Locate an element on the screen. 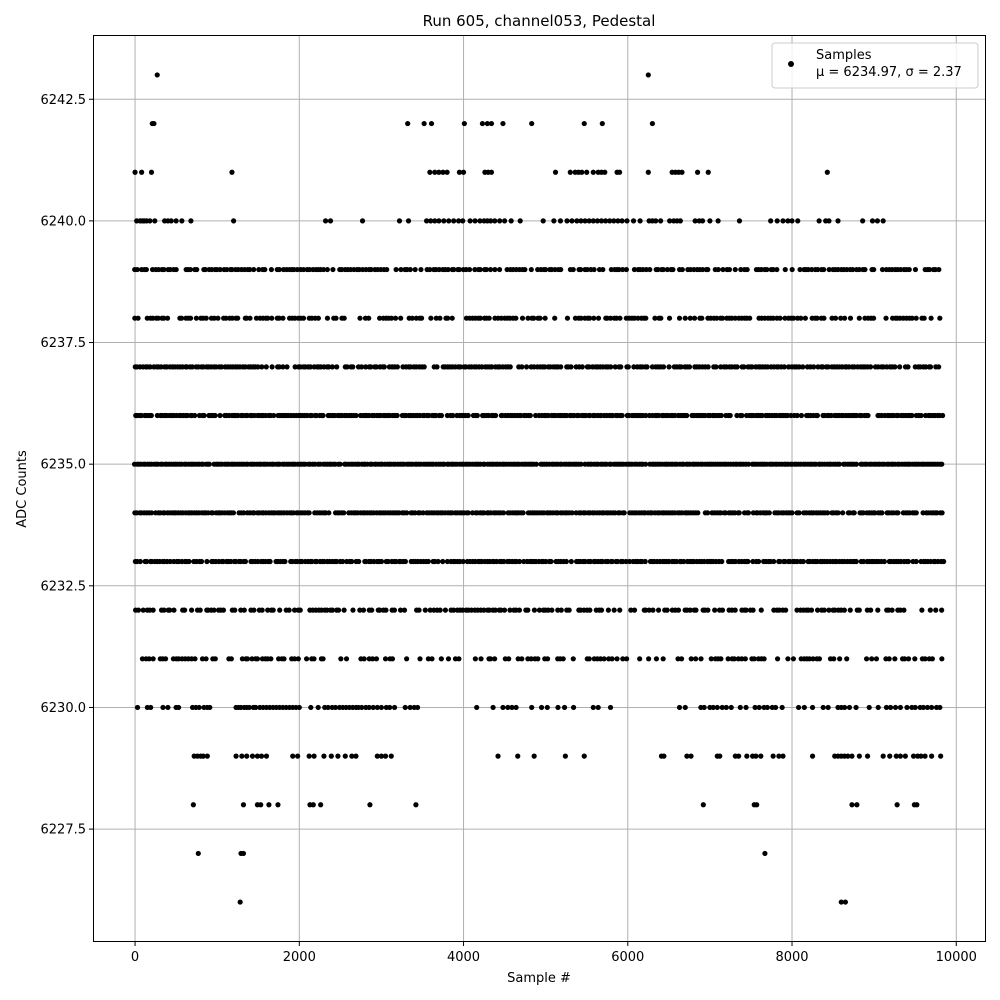 Image resolution: width=1000 pixels, height=1000 pixels. y-tick-label: 6232.5 is located at coordinates (64, 586).